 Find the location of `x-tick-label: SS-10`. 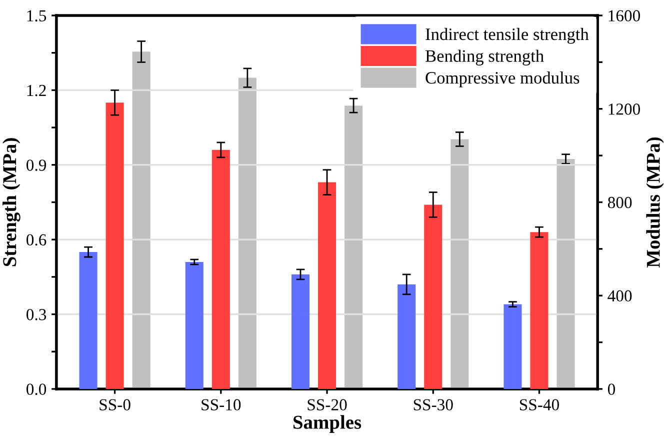

x-tick-label: SS-10 is located at coordinates (221, 404).